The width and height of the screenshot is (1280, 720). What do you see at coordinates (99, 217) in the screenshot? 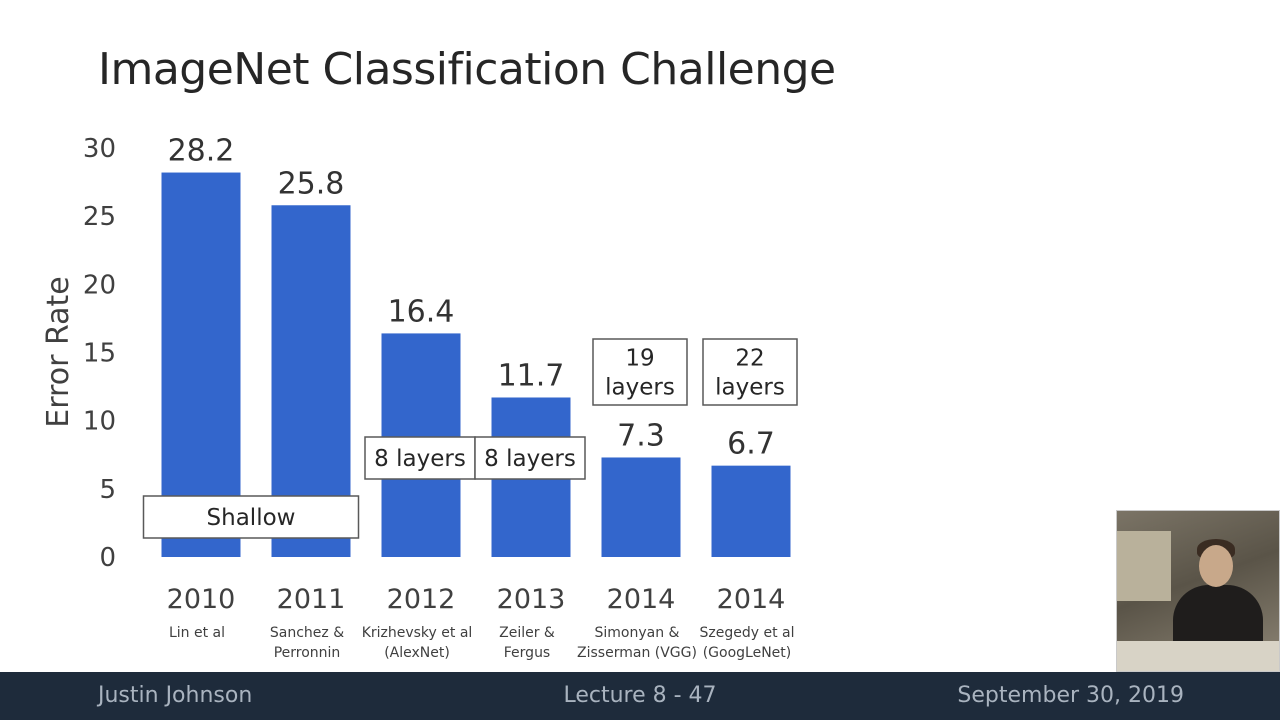
I see `y-tick-label: 25` at bounding box center [99, 217].